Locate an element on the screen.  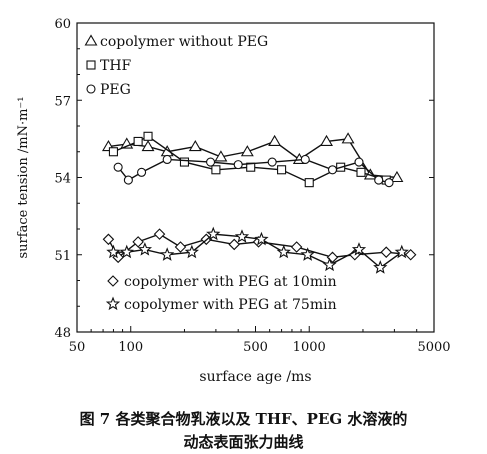
x-tick-label-1: 100 is located at coordinates (130, 347).